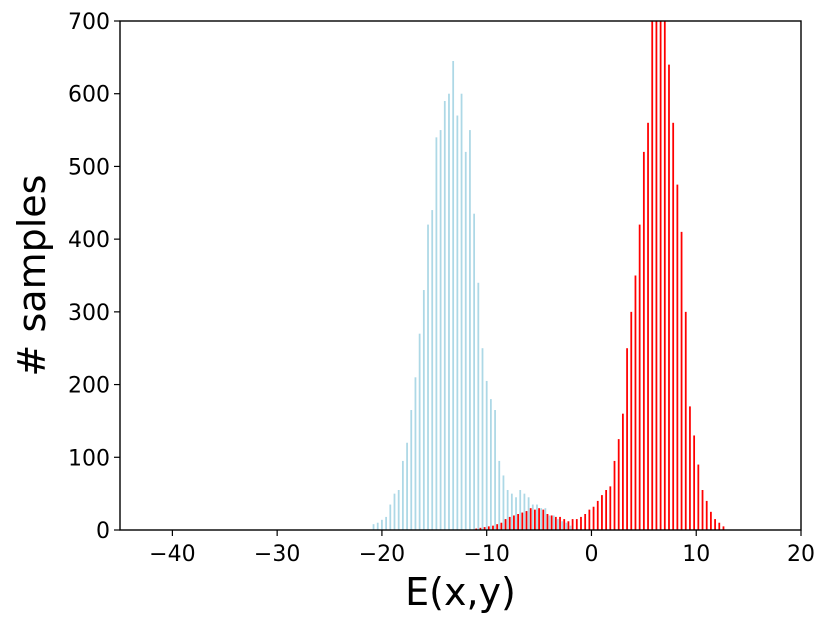 The height and width of the screenshot is (624, 830). Describe the element at coordinates (32, 276) in the screenshot. I see `y-axis-title: # samples` at that location.